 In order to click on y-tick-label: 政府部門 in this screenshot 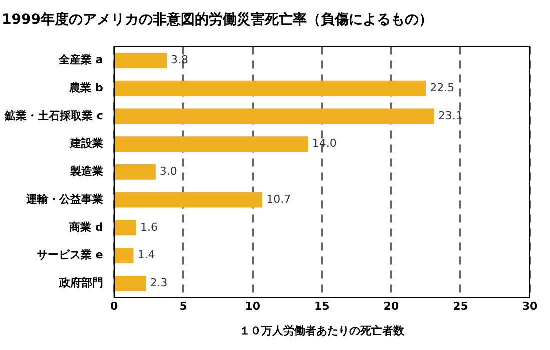, I will do `click(81, 283)`.